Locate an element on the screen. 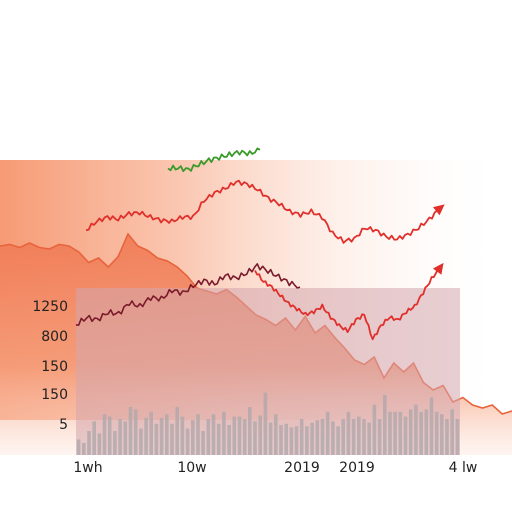  x-axis-ticks: 1wh 10w 2019 2019 4 lw is located at coordinates (275, 468).